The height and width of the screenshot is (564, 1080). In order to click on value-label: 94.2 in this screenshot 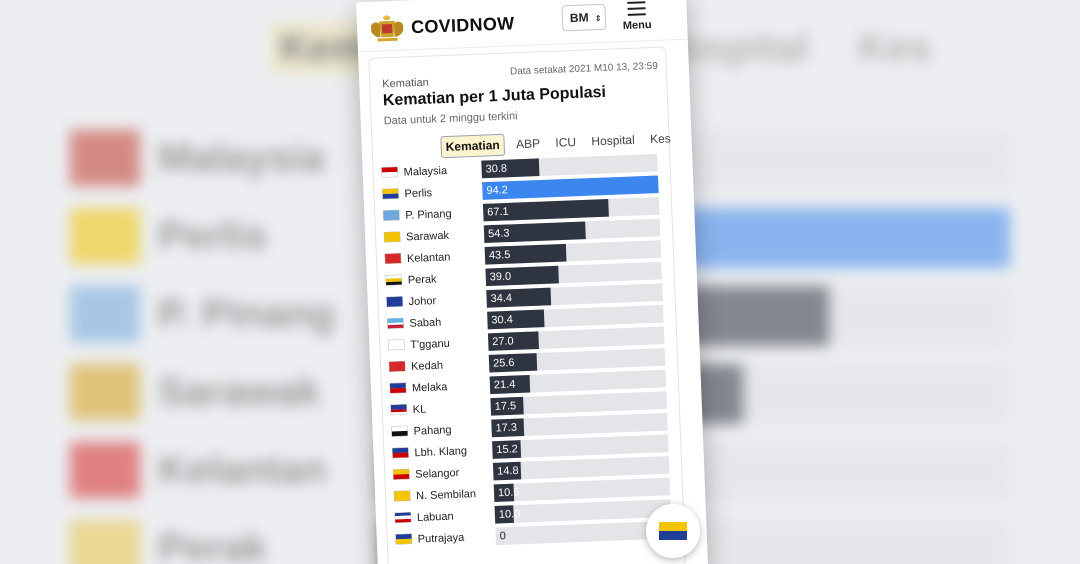, I will do `click(497, 190)`.